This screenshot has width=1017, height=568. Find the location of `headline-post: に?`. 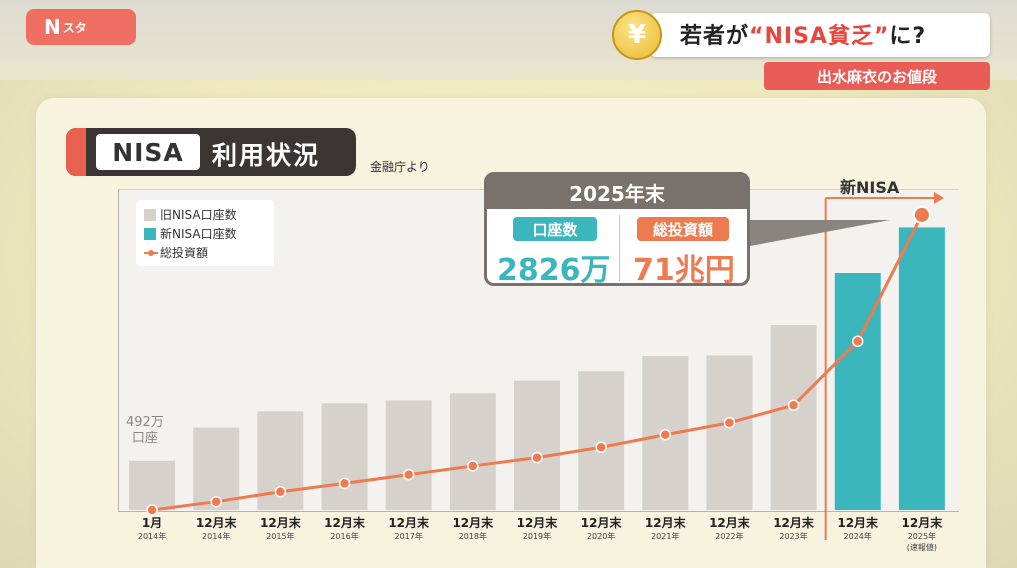

headline-post: に? is located at coordinates (908, 36).